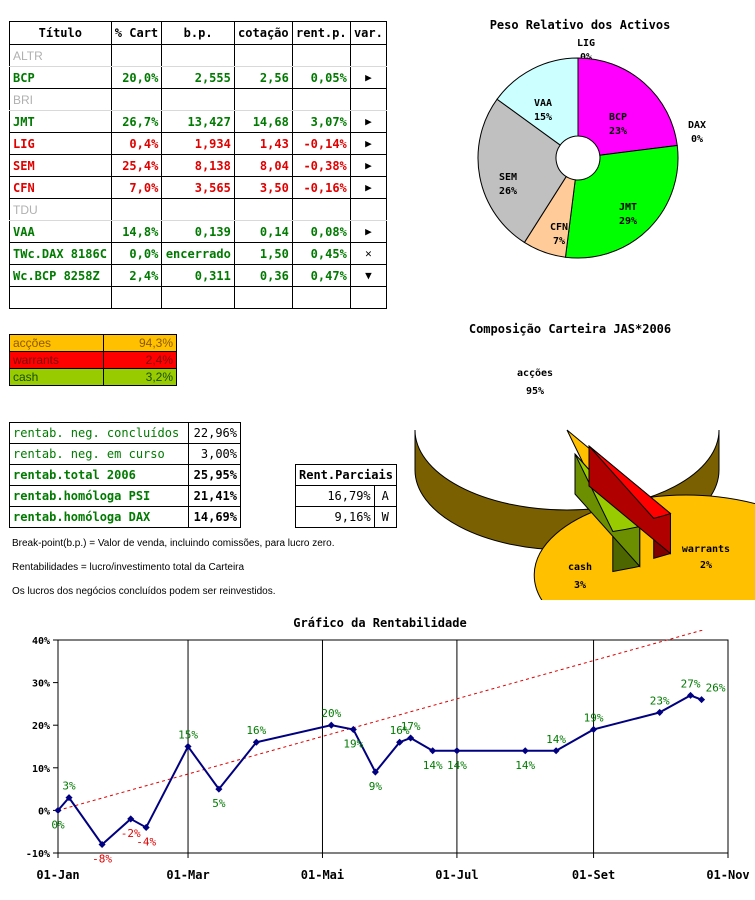 Image resolution: width=755 pixels, height=900 pixels. What do you see at coordinates (335, 517) in the screenshot?
I see `partial-return-value: 9,16%` at bounding box center [335, 517].